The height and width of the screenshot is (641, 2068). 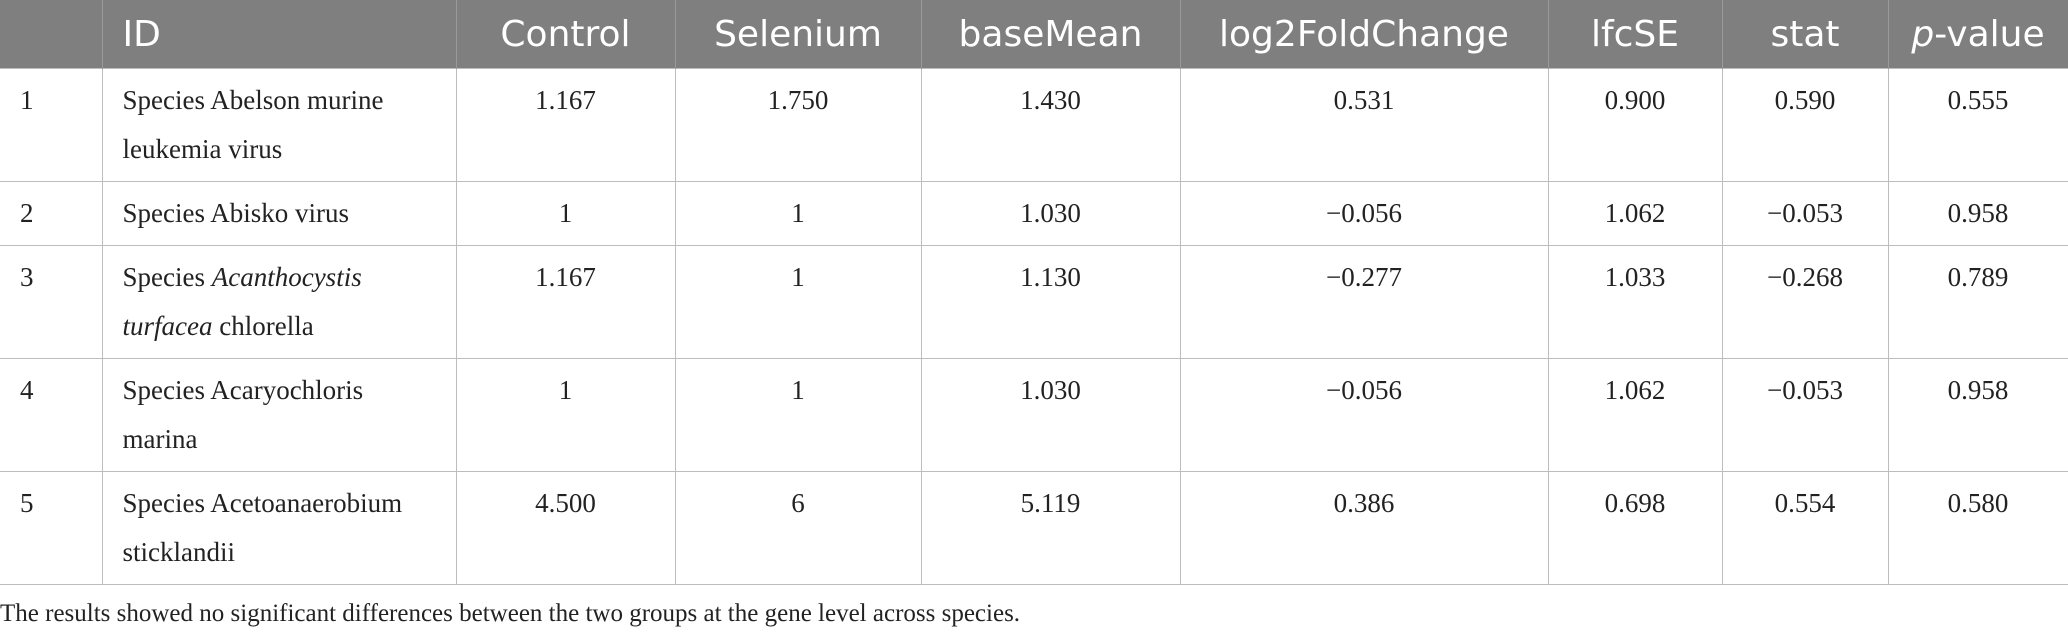 What do you see at coordinates (279, 34) in the screenshot?
I see `header-id: ID` at bounding box center [279, 34].